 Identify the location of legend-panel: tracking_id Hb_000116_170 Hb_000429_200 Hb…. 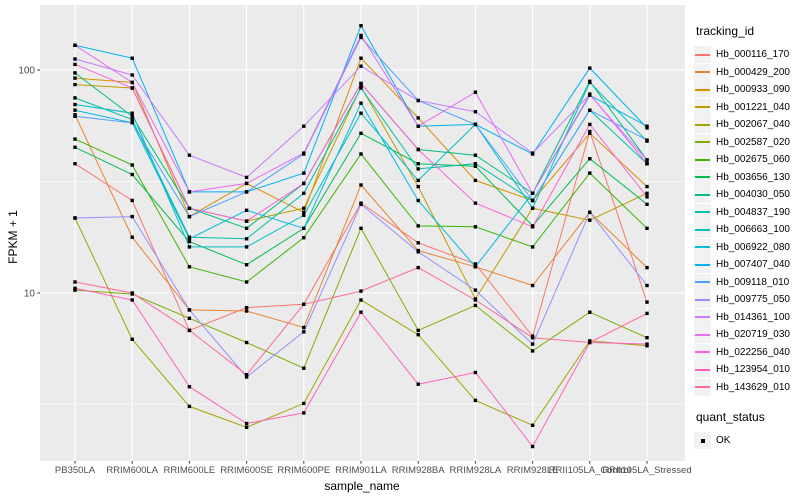
(746, 237).